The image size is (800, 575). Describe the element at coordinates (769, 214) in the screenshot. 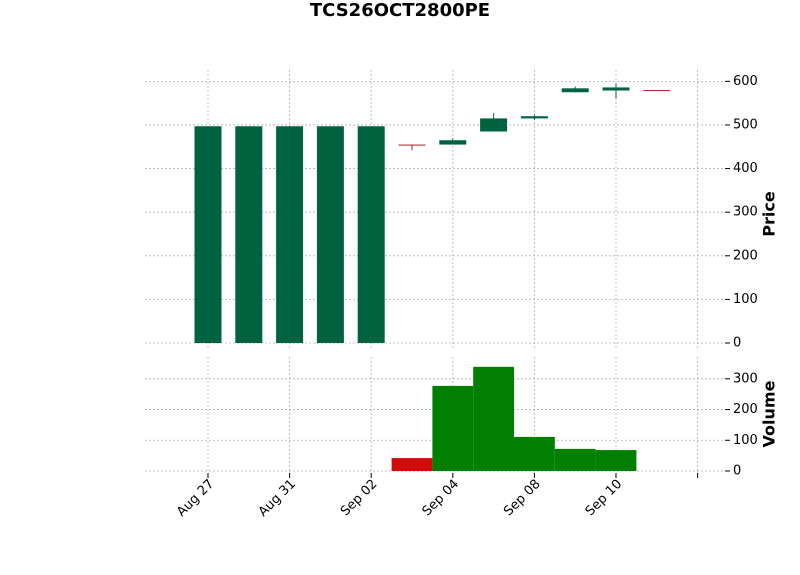

I see `y-axis-label: Price` at that location.